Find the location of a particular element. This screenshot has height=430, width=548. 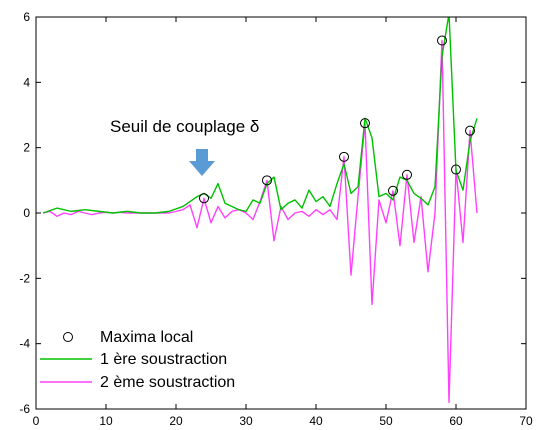

x-tick-label: 40 is located at coordinates (316, 421).